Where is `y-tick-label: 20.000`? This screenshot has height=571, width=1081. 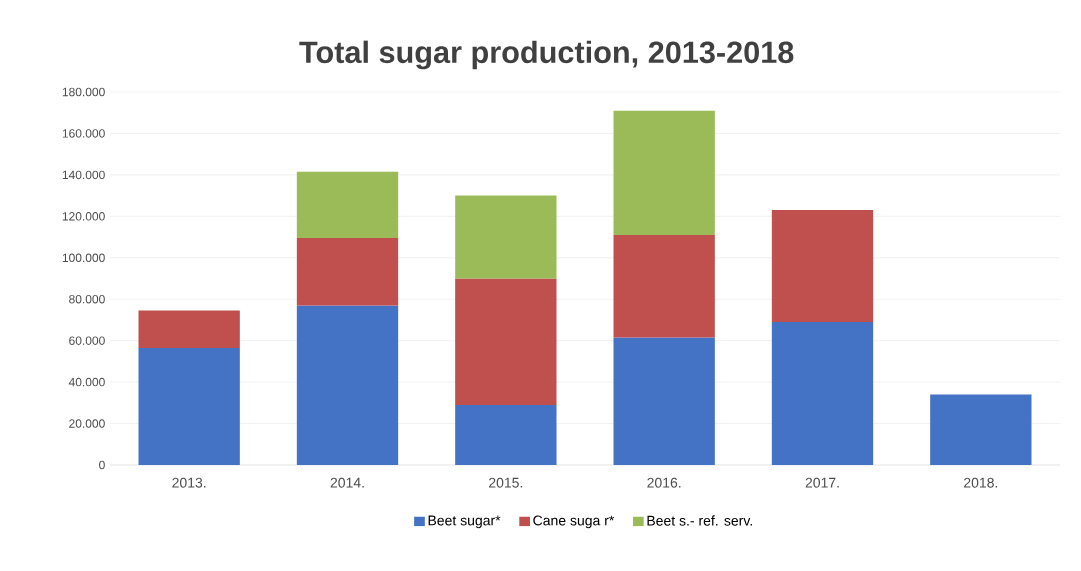 y-tick-label: 20.000 is located at coordinates (87, 423).